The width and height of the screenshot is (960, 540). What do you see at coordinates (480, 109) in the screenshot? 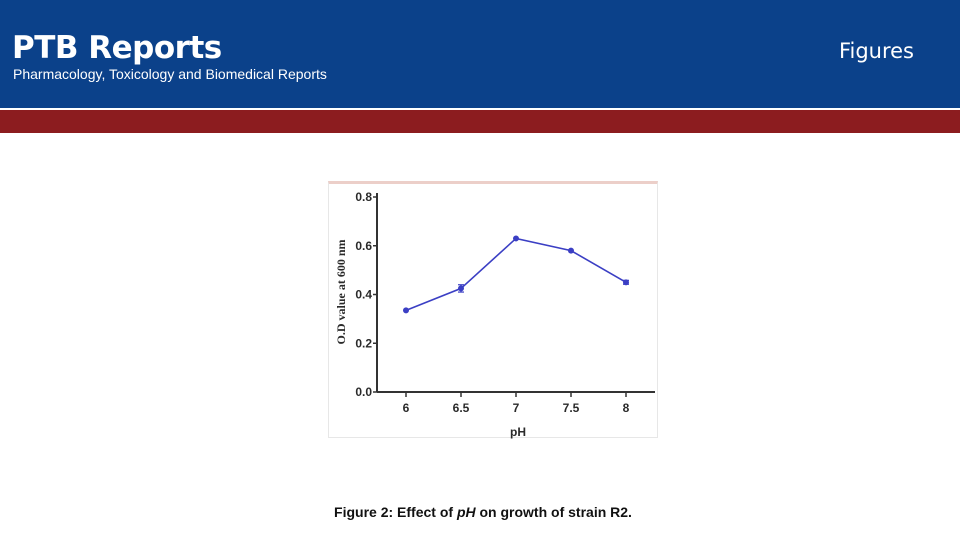
I see `header-divider` at bounding box center [480, 109].